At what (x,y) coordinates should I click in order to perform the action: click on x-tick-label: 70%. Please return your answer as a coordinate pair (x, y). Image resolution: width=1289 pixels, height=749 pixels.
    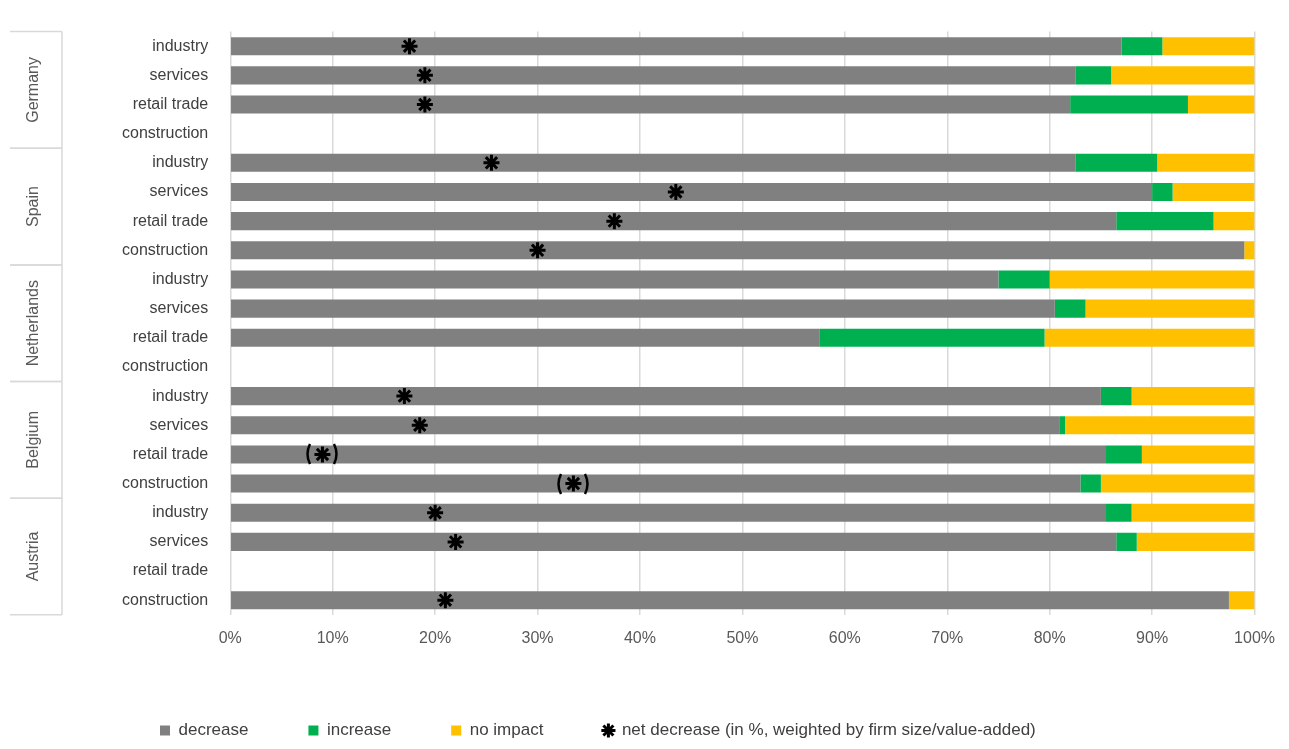
    Looking at the image, I should click on (947, 637).